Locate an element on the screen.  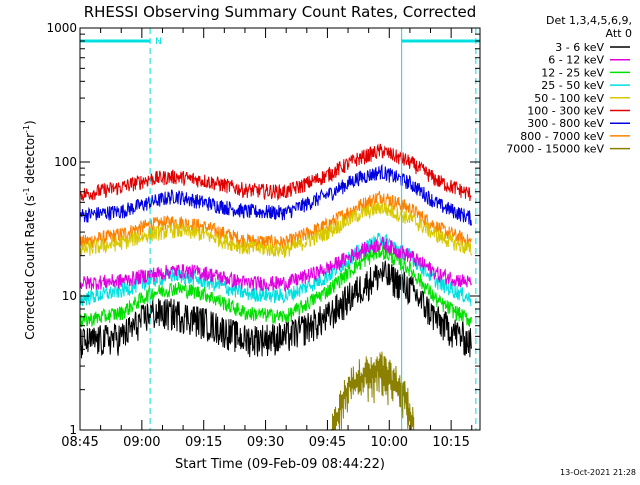
series-line-6-12-kev is located at coordinates (275, 264).